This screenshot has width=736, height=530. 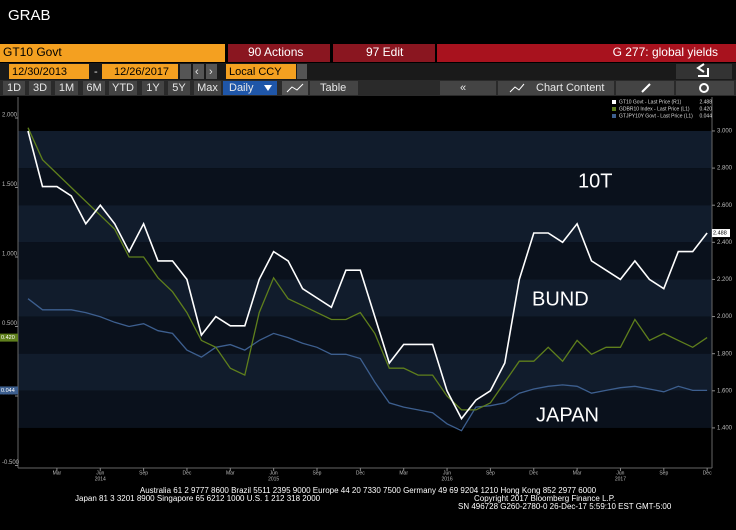 I want to click on settings-button, so click(x=705, y=88).